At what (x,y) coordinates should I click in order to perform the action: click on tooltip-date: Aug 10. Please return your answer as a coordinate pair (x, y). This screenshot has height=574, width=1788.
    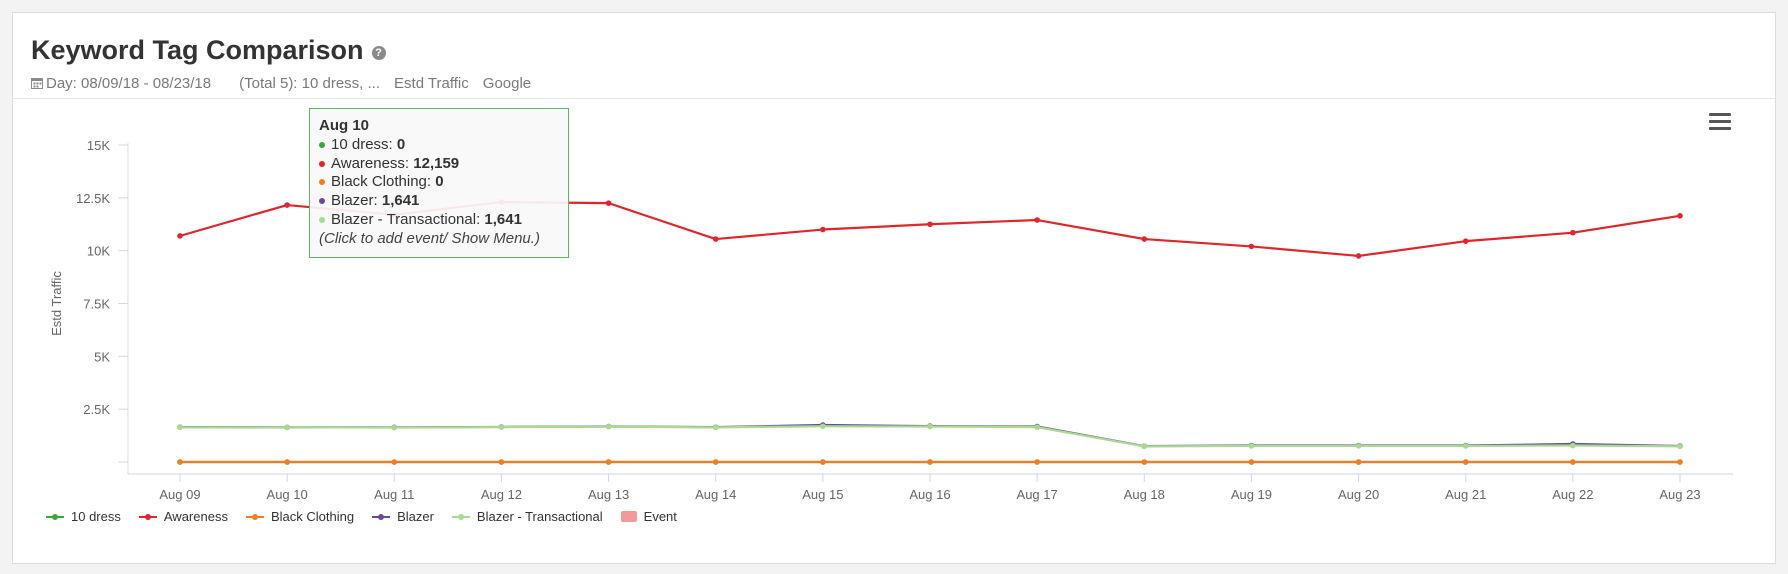
    Looking at the image, I should click on (344, 125).